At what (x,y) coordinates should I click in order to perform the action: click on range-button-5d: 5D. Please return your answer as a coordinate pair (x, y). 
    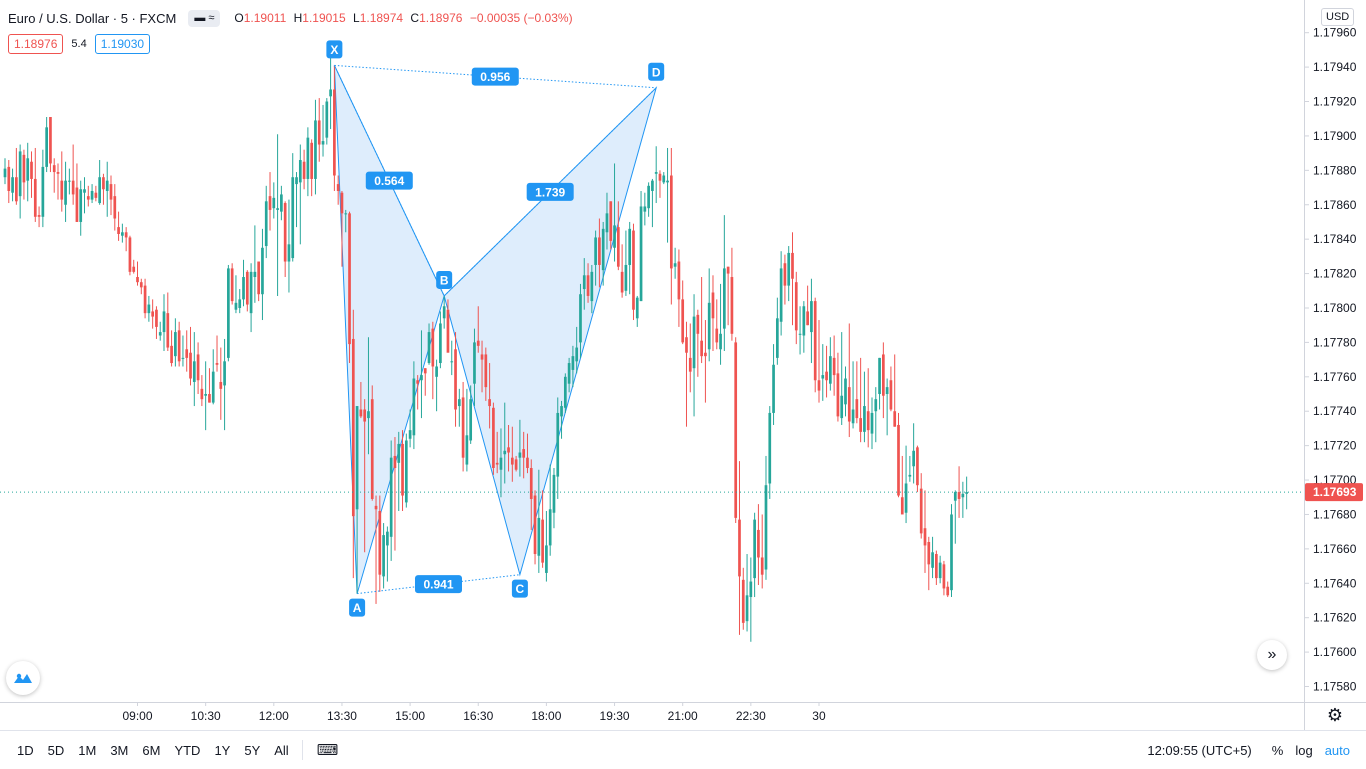
    Looking at the image, I should click on (56, 750).